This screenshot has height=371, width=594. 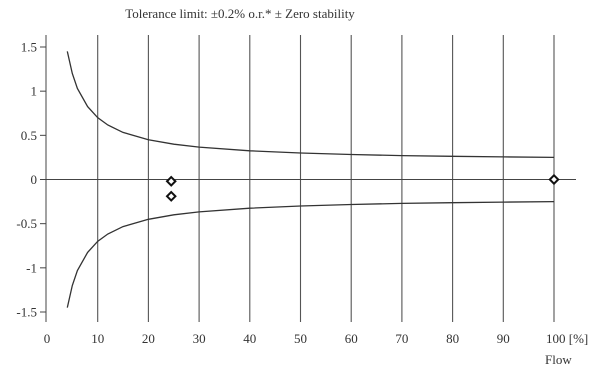 What do you see at coordinates (26, 312) in the screenshot?
I see `y-tick-label: -1.5` at bounding box center [26, 312].